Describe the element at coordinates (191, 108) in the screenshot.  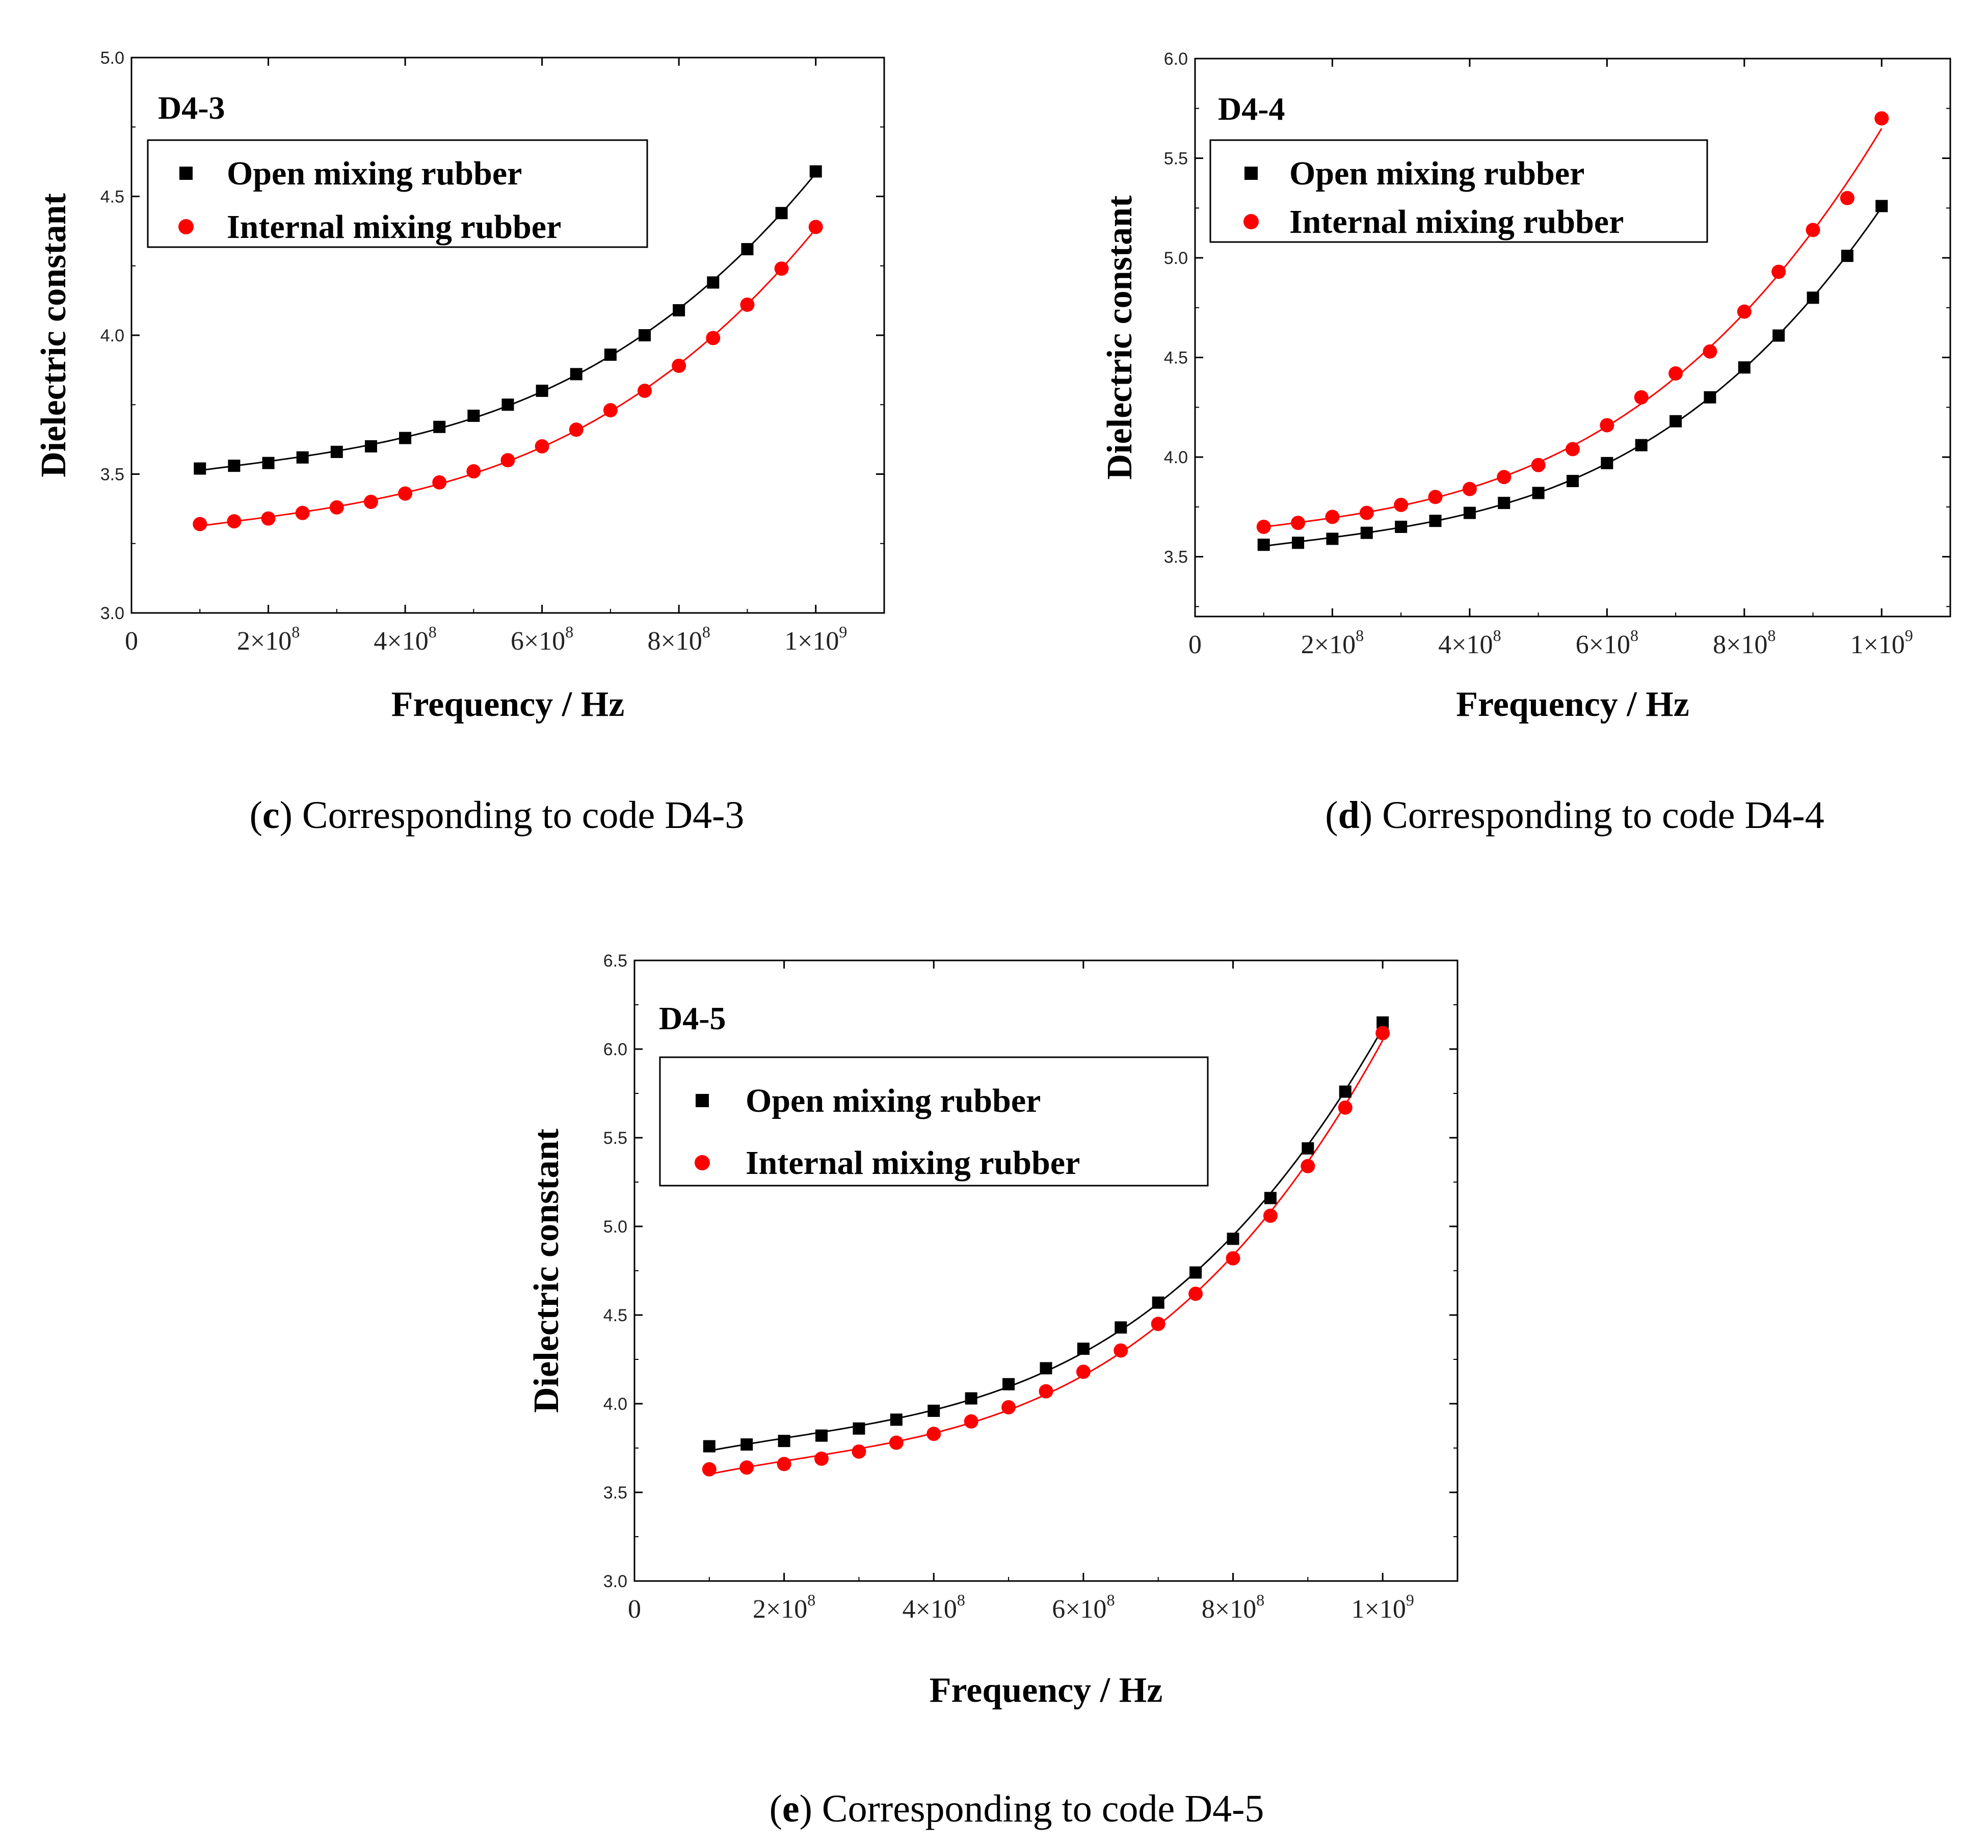
I see `panel-title: D4-3` at that location.